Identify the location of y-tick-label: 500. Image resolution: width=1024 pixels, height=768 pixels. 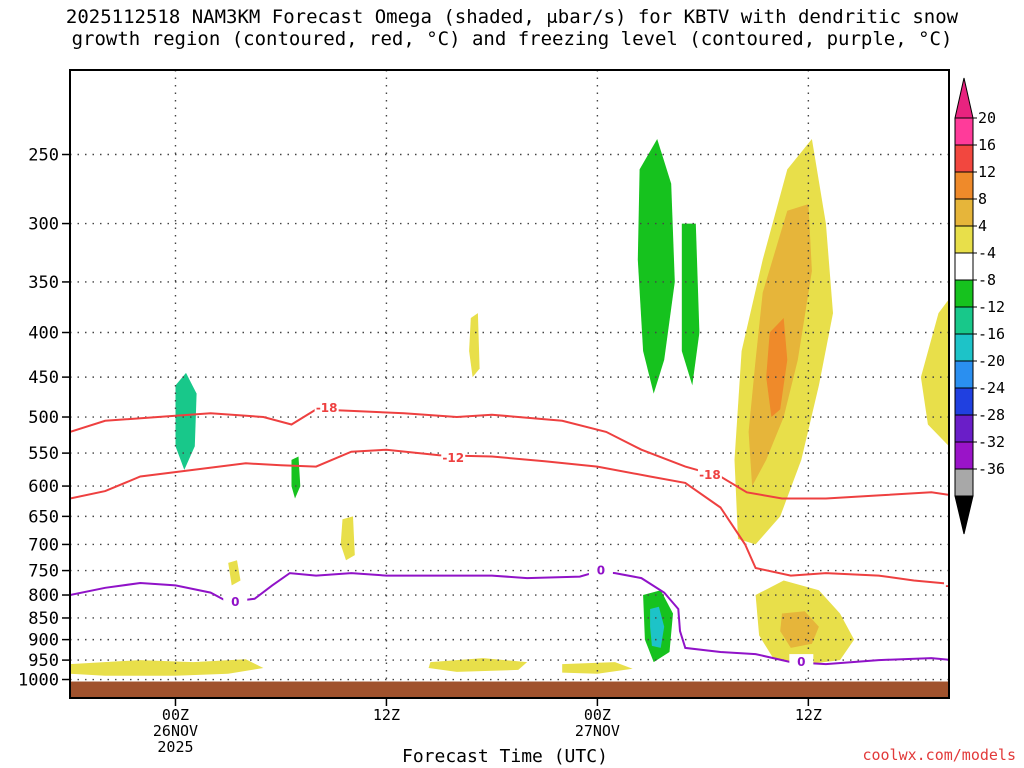
(43, 418).